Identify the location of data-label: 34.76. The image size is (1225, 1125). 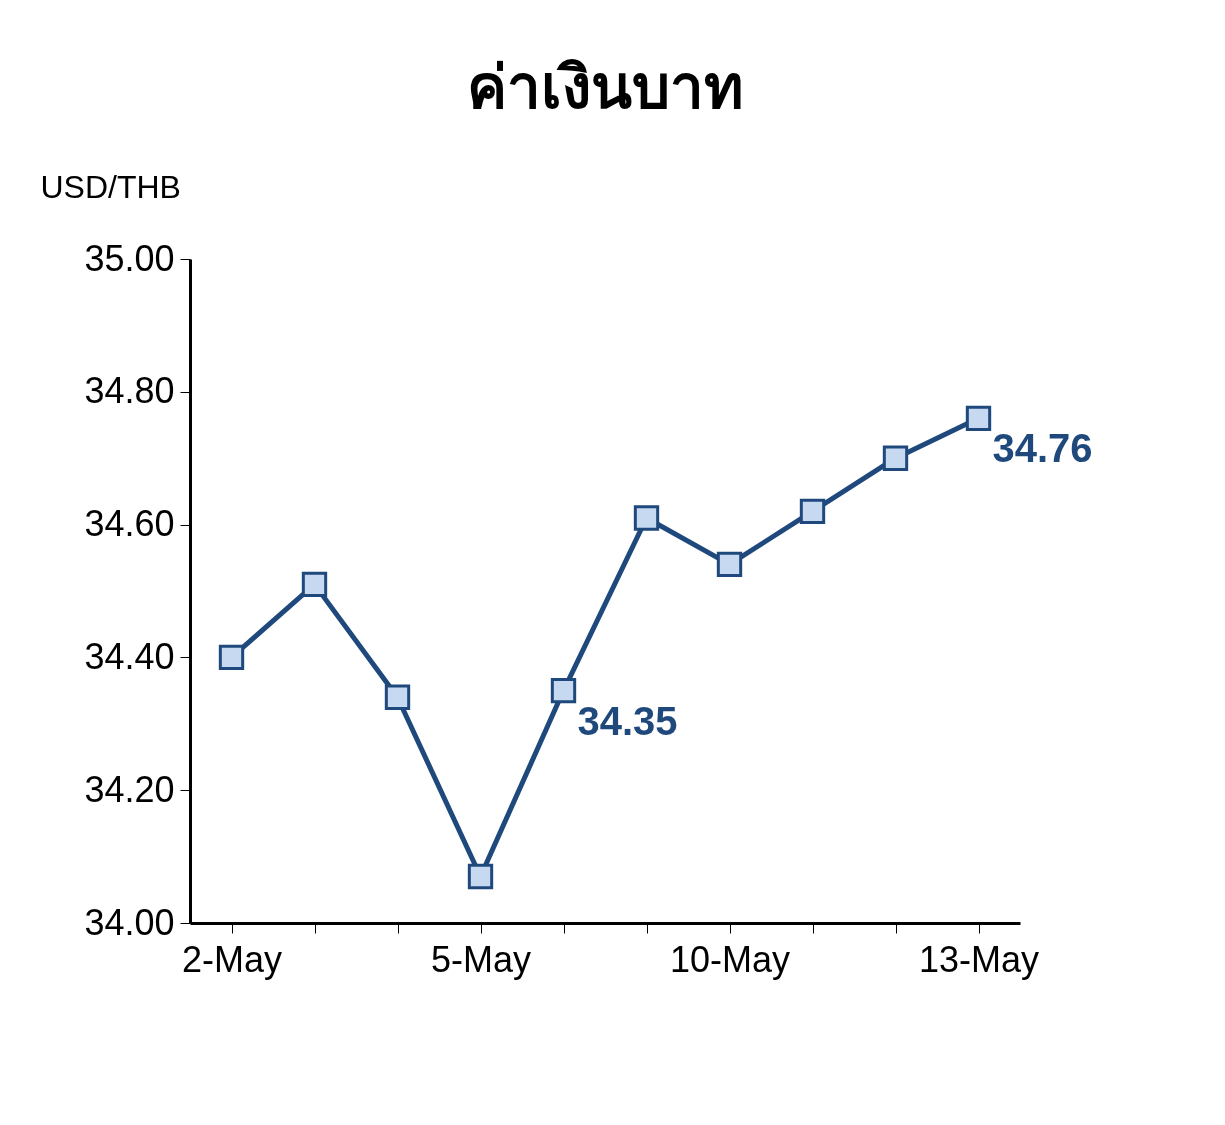
(1042, 448).